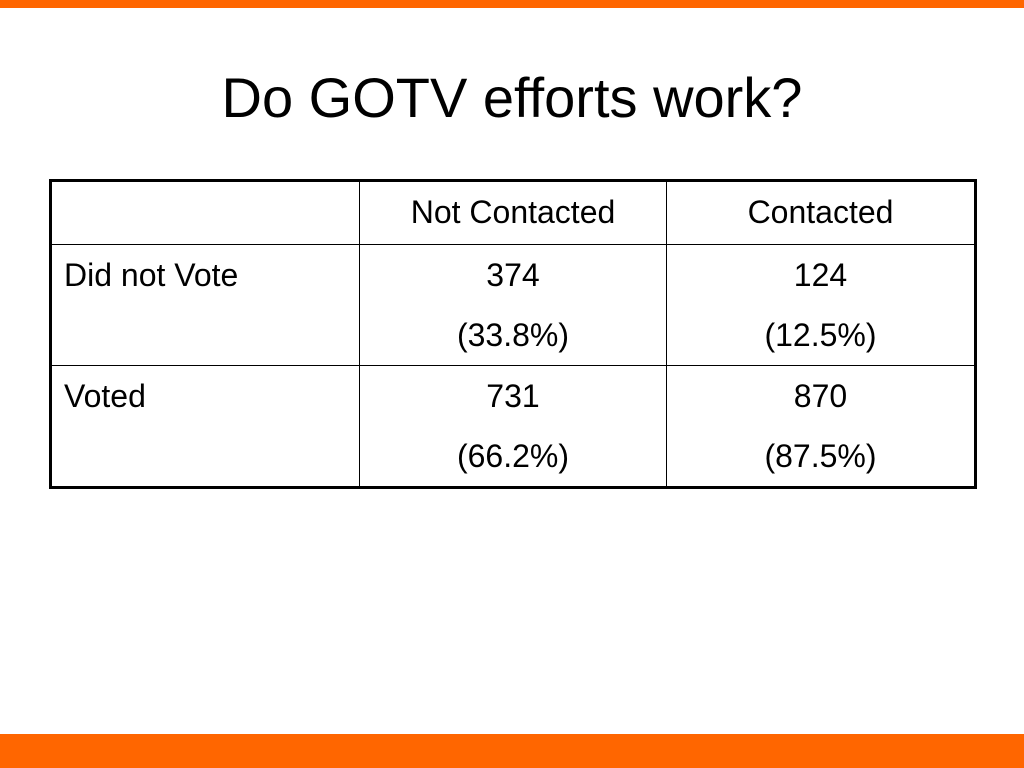 The height and width of the screenshot is (768, 1024). I want to click on table-header-row: Not Contacted Contacted, so click(513, 212).